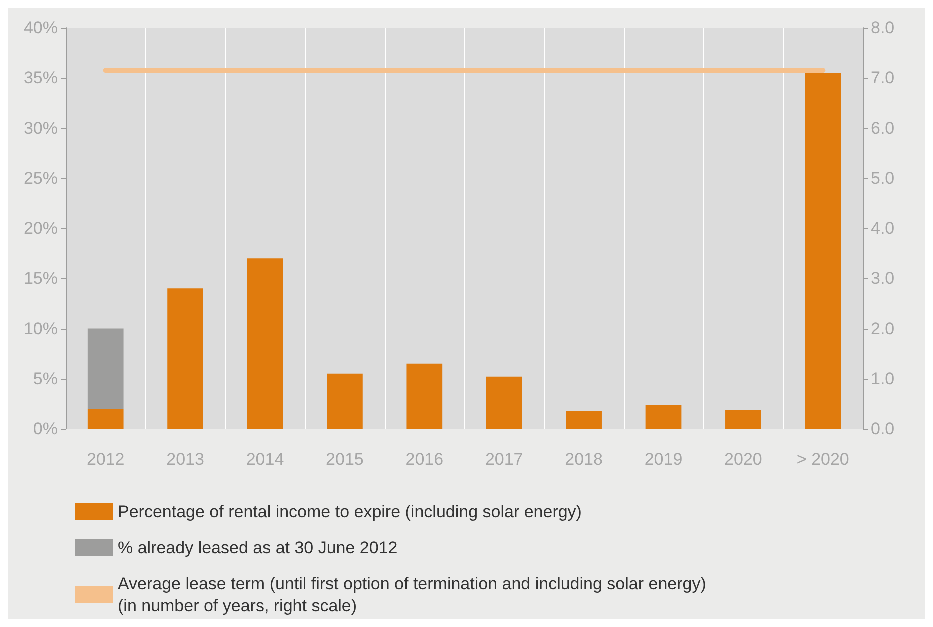  Describe the element at coordinates (265, 459) in the screenshot. I see `x-tick-label: 2014` at that location.